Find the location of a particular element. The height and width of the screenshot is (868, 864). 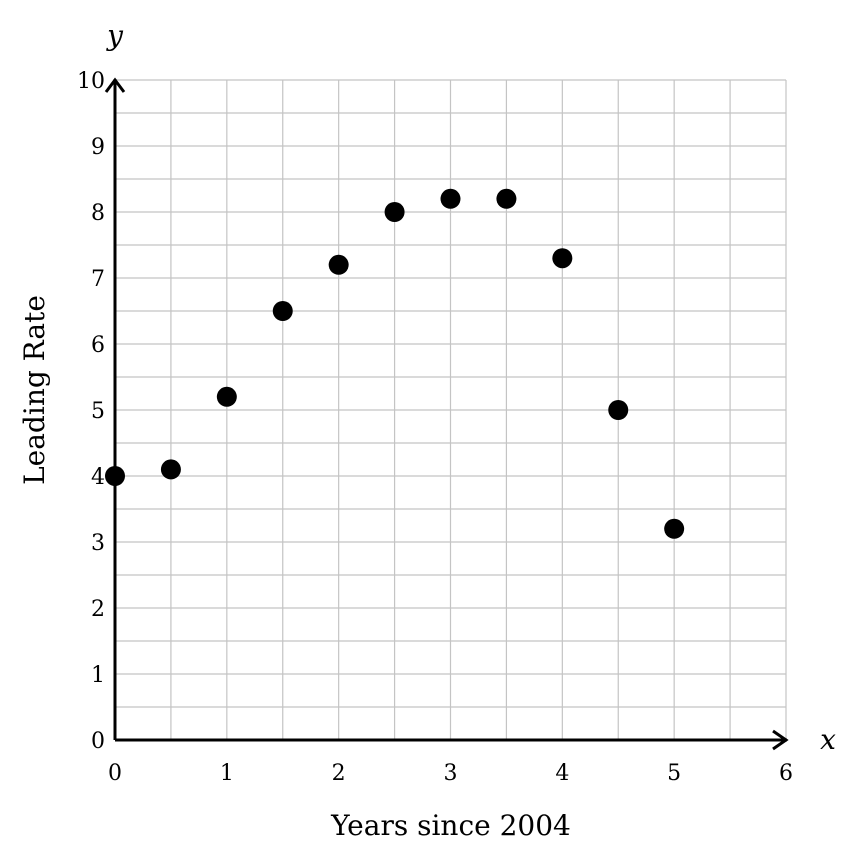

x-tick-label: 3 is located at coordinates (451, 773).